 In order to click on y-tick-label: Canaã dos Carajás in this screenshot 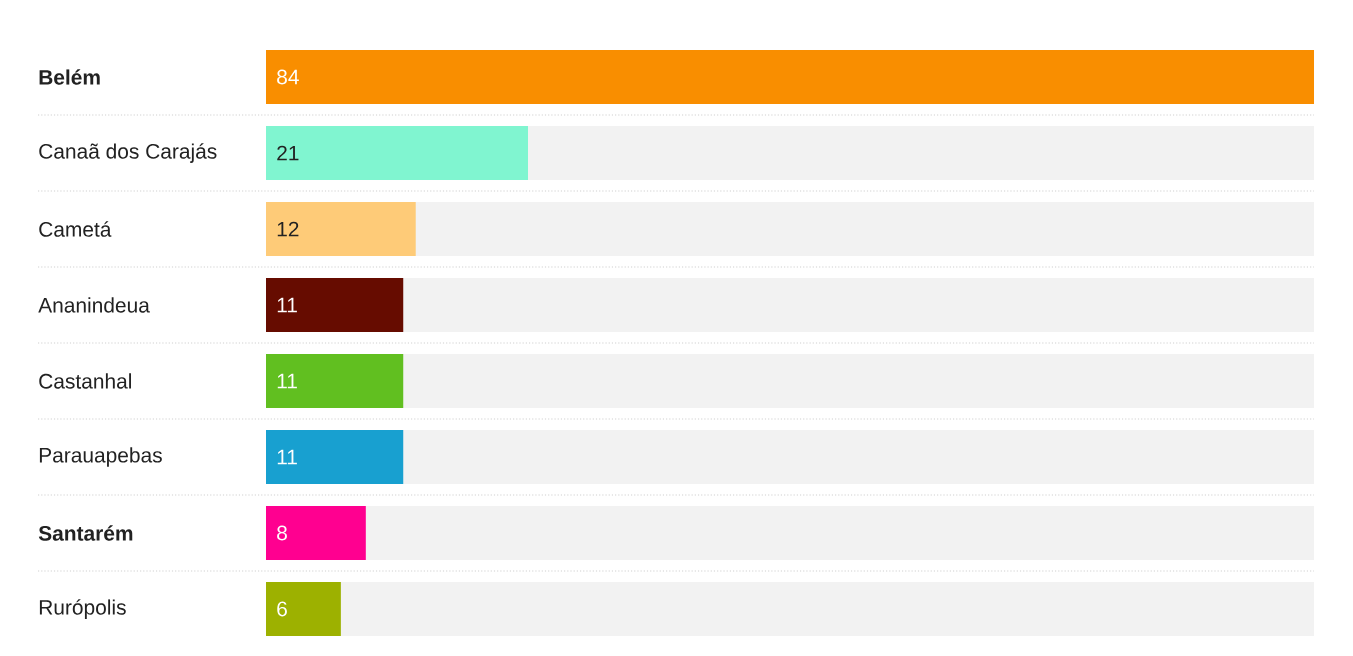, I will do `click(128, 153)`.